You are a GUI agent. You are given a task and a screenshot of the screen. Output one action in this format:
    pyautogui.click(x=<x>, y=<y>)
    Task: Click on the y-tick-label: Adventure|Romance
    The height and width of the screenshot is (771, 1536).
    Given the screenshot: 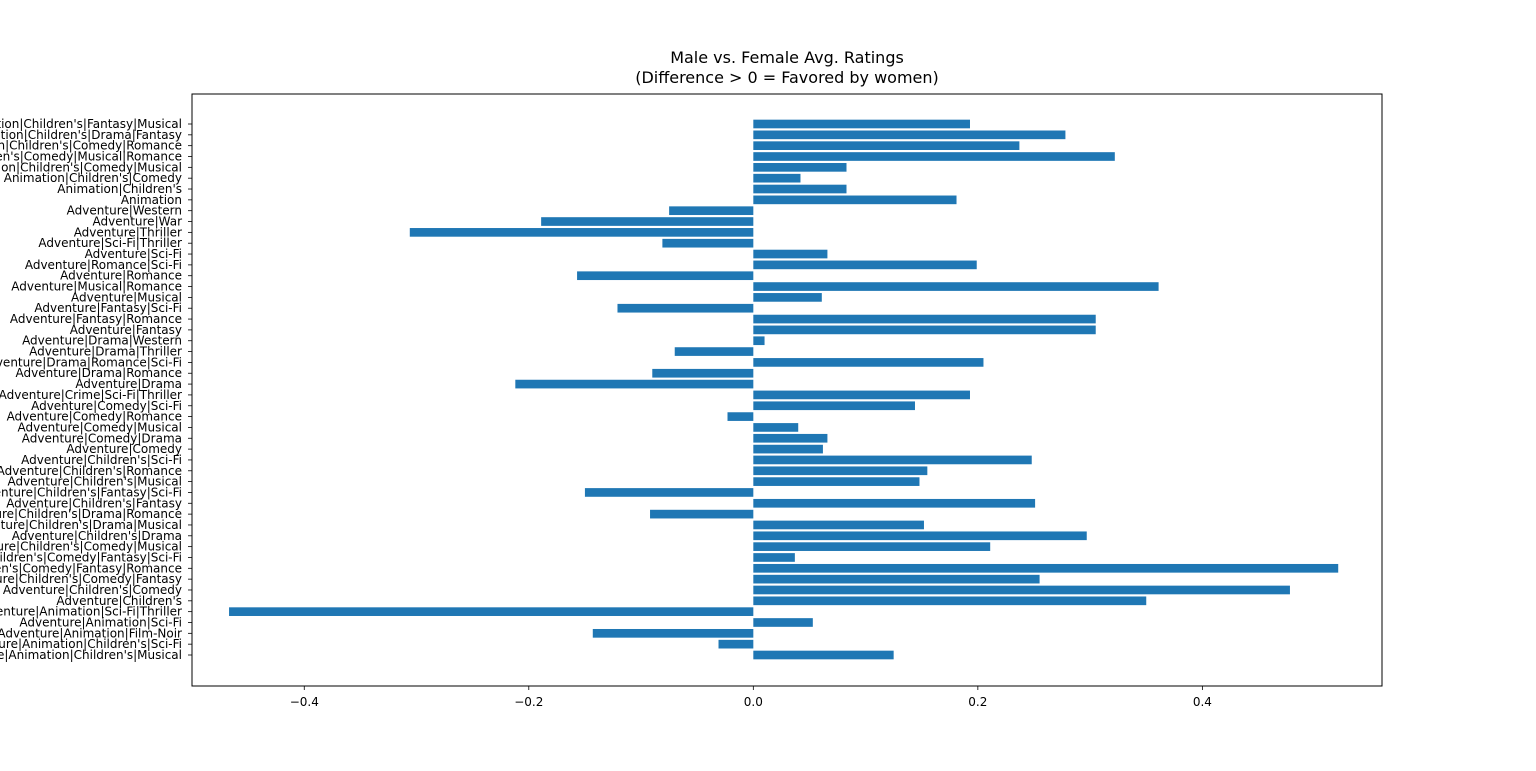 What is the action you would take?
    pyautogui.click(x=121, y=276)
    